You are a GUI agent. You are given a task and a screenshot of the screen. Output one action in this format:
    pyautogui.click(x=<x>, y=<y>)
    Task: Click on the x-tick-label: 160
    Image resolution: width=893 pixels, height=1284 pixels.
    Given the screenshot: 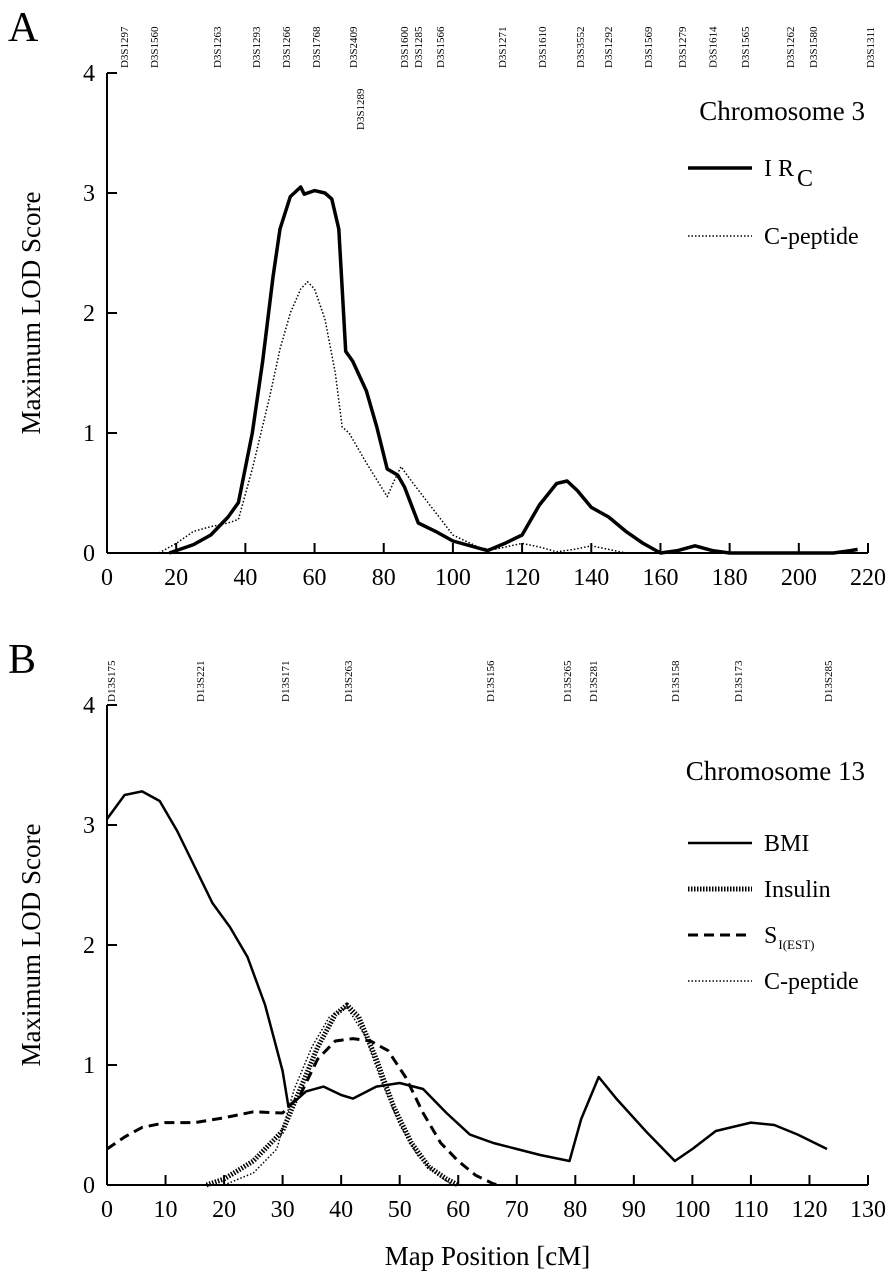 What is the action you would take?
    pyautogui.click(x=660, y=578)
    